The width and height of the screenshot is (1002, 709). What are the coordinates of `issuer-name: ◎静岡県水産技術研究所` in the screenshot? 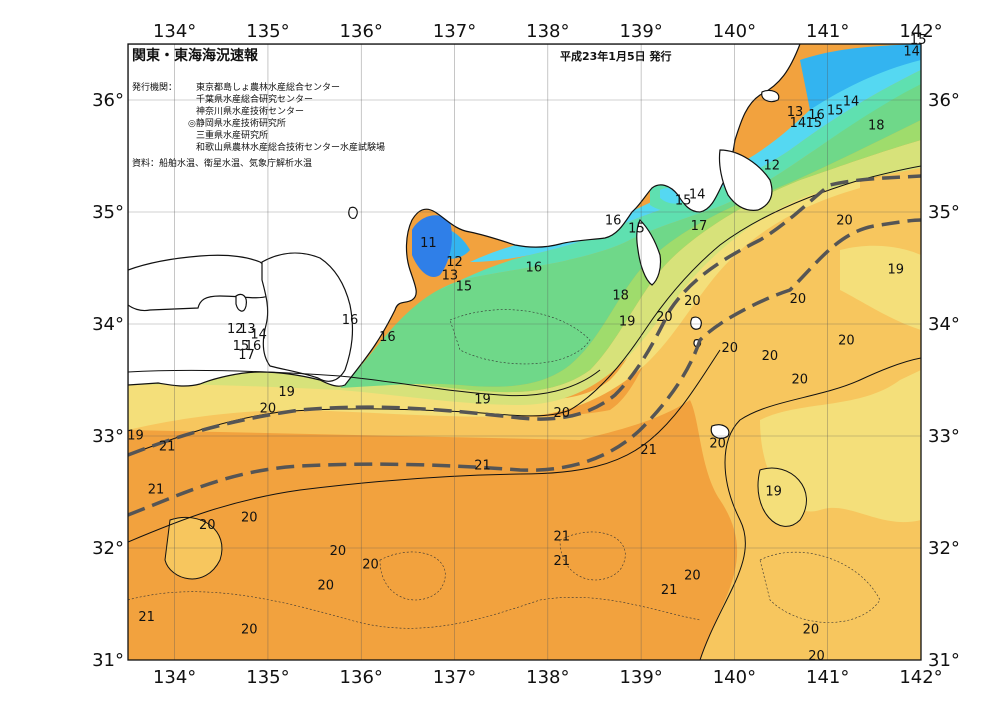 It's located at (237, 123).